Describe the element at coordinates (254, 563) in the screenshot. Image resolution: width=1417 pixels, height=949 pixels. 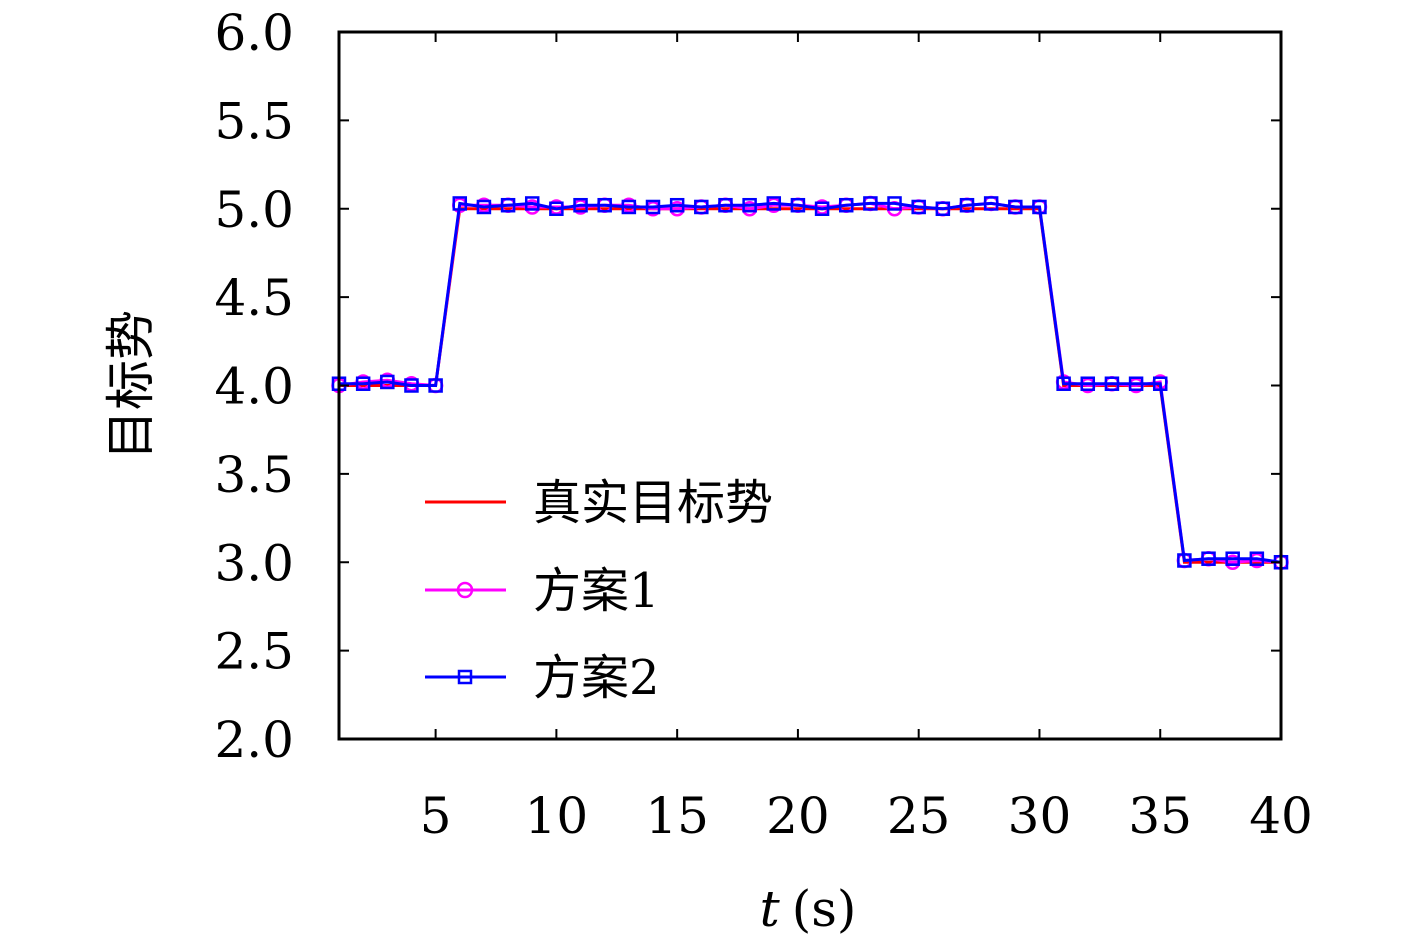
I see `y-tick-label: 3.0` at that location.